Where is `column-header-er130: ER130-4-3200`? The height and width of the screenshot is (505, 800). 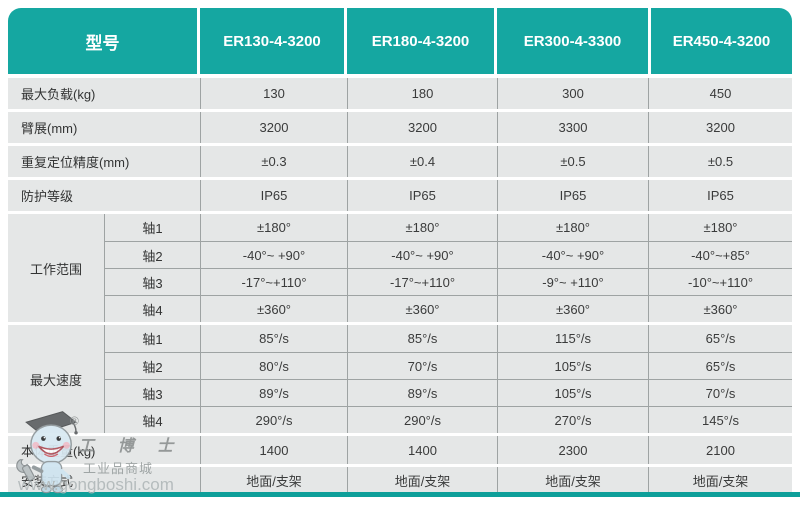
column-header-er130: ER130-4-3200 is located at coordinates (272, 41).